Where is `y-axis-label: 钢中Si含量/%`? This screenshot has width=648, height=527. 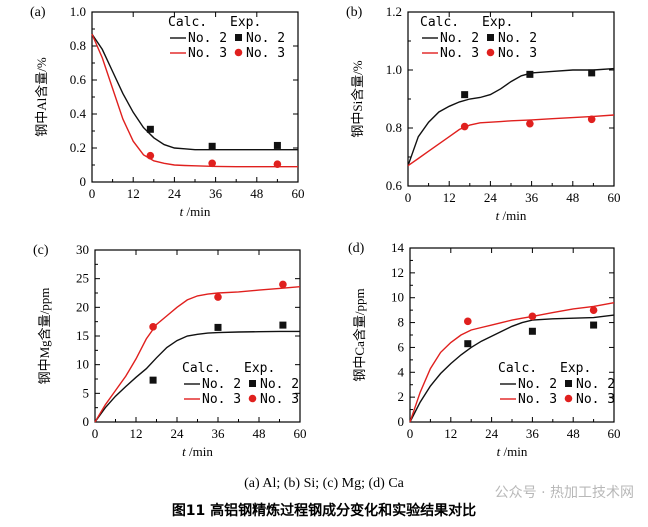
y-axis-label: 钢中Si含量/% is located at coordinates (357, 98).